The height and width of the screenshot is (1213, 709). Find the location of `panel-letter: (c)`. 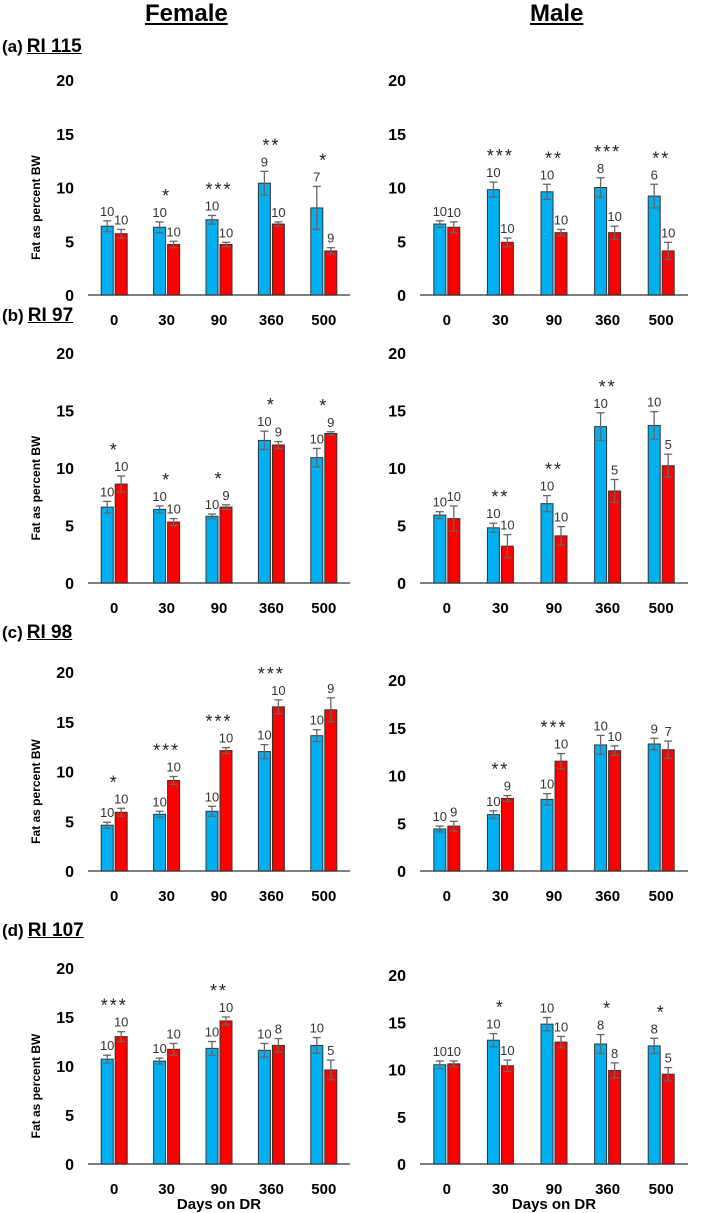

panel-letter: (c) is located at coordinates (12, 632).